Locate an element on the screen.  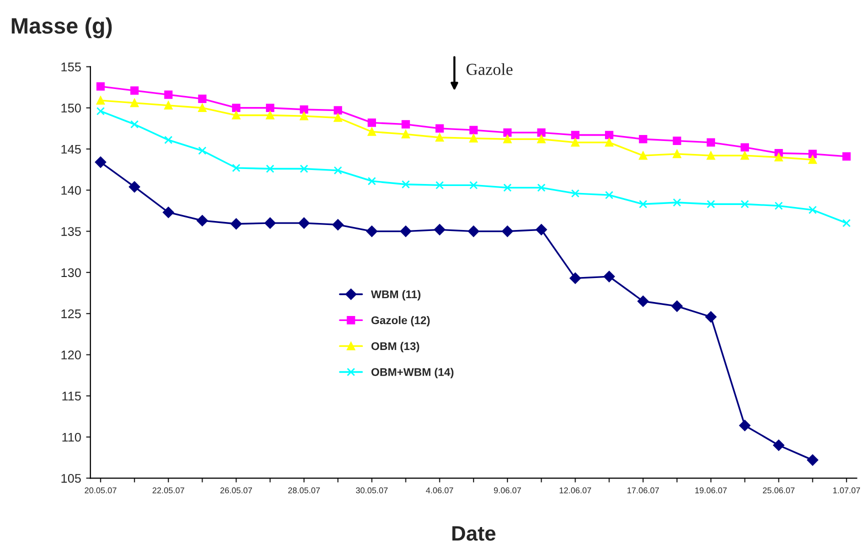
x-tick-label: 17.06.07 is located at coordinates (643, 490).